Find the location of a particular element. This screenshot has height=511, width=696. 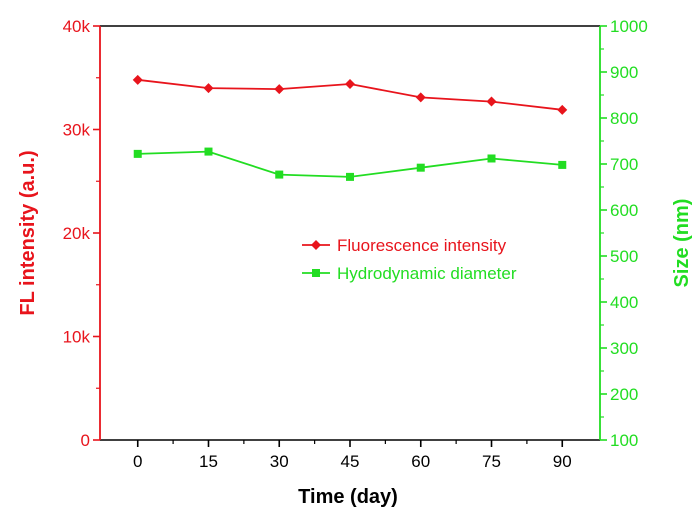

x-axis-tick-label: 0 is located at coordinates (137, 461).